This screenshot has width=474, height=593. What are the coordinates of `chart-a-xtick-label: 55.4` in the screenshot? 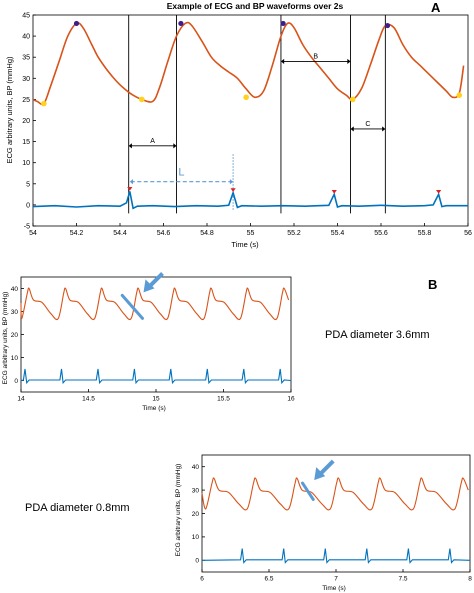 It's located at (338, 233).